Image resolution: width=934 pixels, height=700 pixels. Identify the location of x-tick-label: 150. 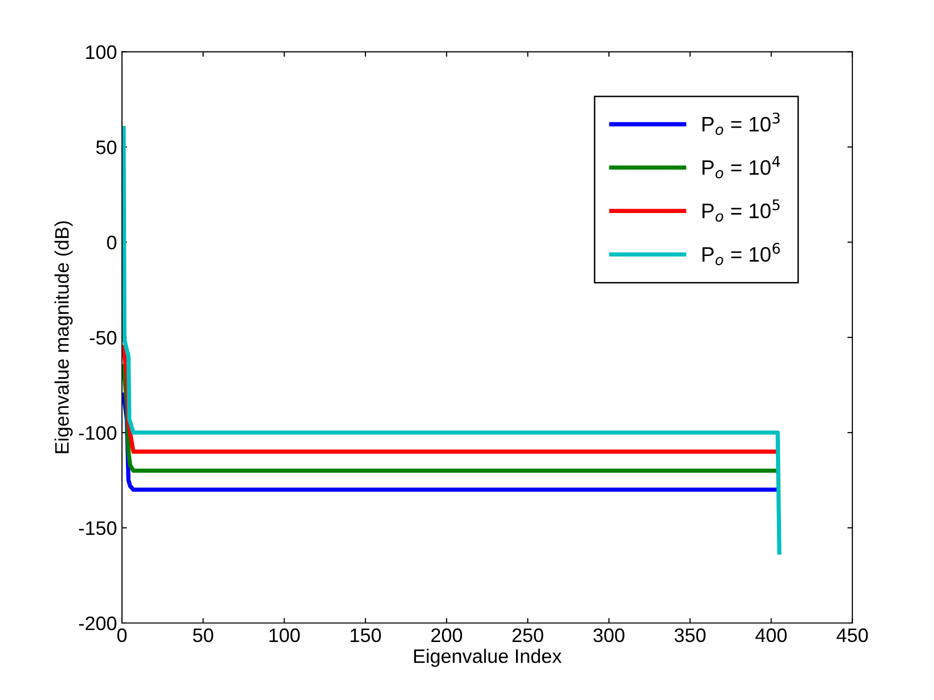
(365, 635).